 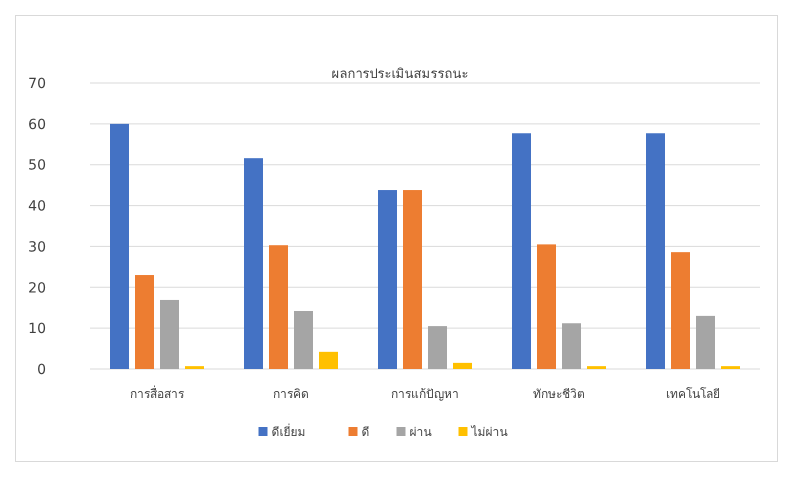 I want to click on y-tick-label: 40, so click(x=37, y=206).